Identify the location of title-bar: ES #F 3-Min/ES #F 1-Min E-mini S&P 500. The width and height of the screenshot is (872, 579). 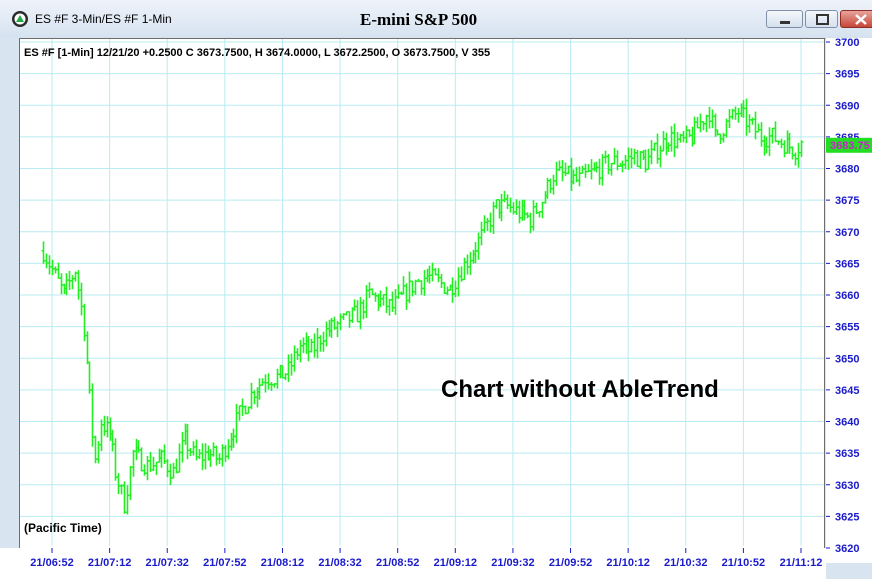
(436, 19).